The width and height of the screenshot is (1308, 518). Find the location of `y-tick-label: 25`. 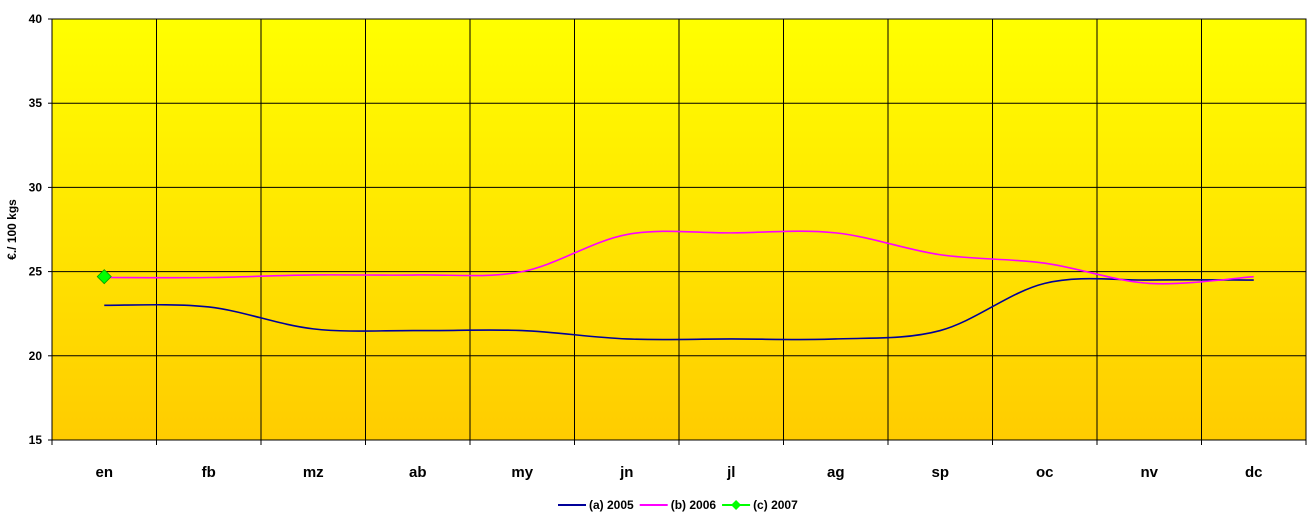

y-tick-label: 25 is located at coordinates (36, 272).